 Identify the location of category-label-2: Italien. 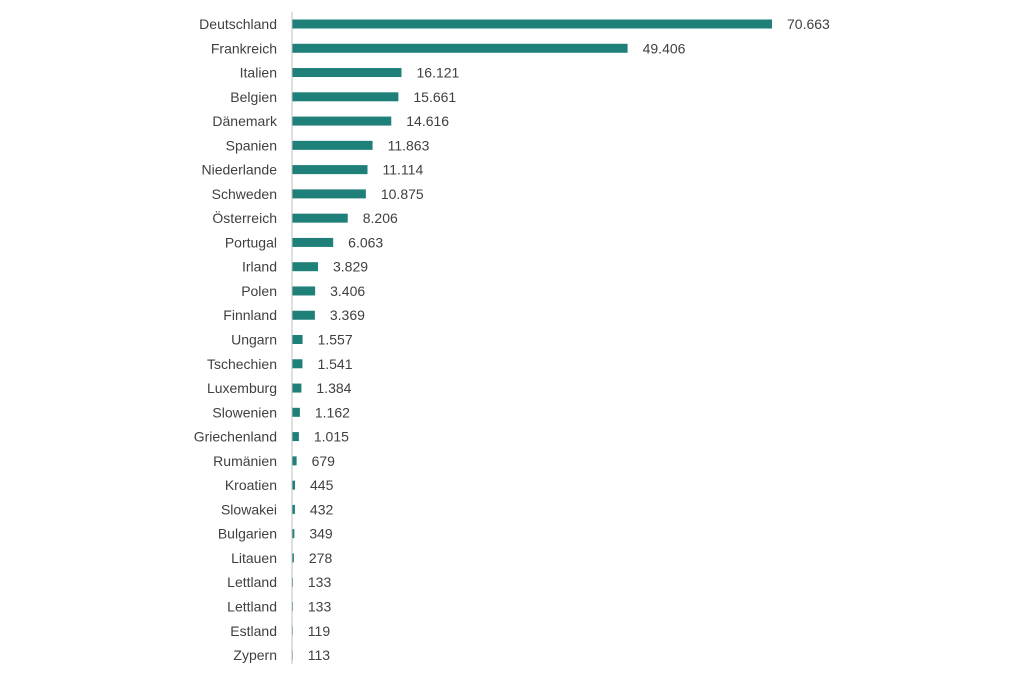
(258, 73).